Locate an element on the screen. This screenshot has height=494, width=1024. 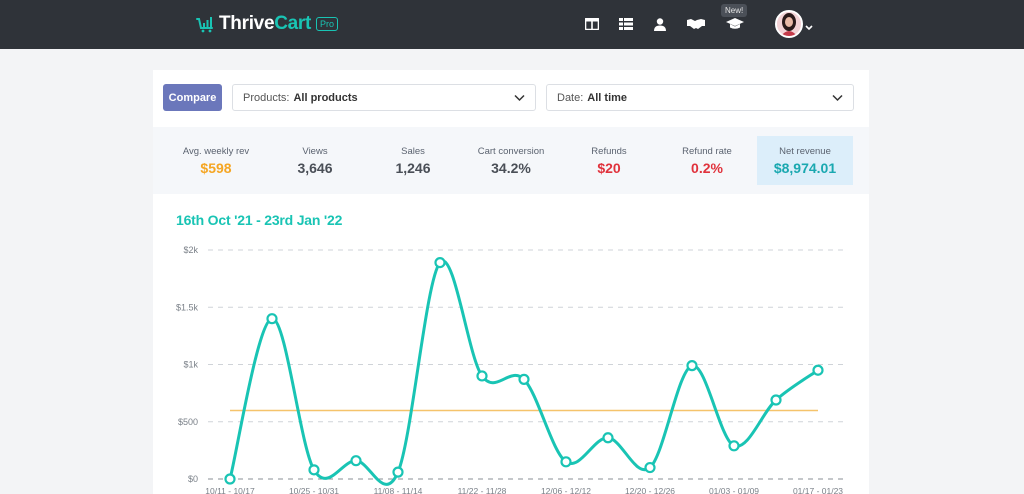
y-tick-label: $0 is located at coordinates (193, 479).